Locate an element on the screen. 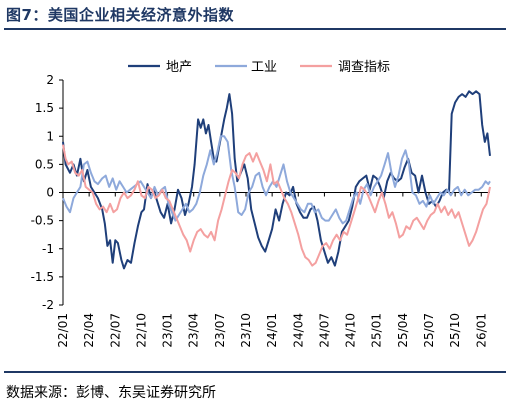 The height and width of the screenshot is (413, 510). y-tick-label: 1 is located at coordinates (50, 136).